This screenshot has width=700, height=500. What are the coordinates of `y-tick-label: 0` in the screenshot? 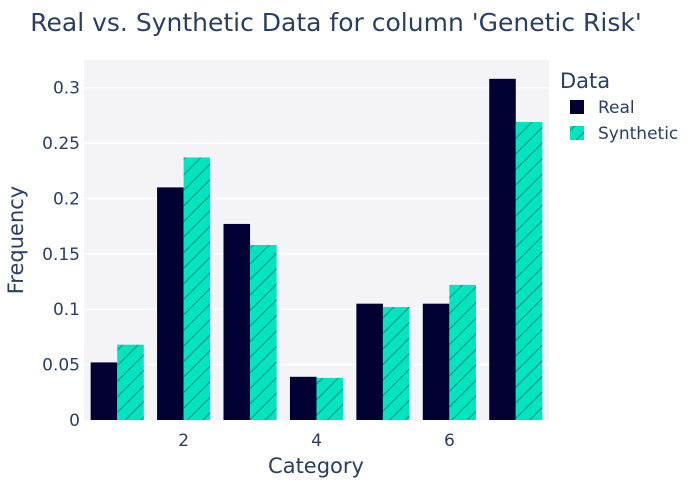 It's located at (74, 421).